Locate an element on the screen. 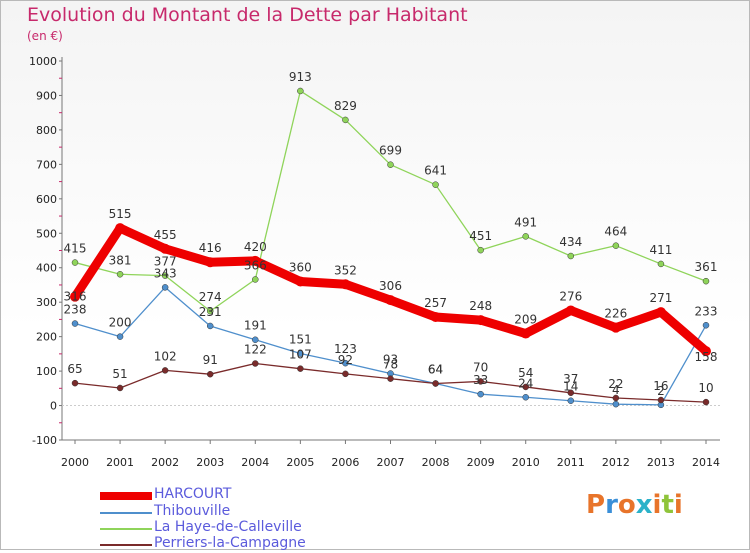  data-label: 641 is located at coordinates (435, 171).